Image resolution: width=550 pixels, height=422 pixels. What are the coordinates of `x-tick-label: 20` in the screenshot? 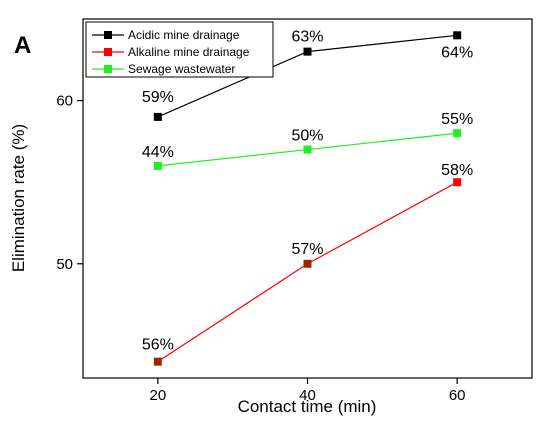 It's located at (157, 395).